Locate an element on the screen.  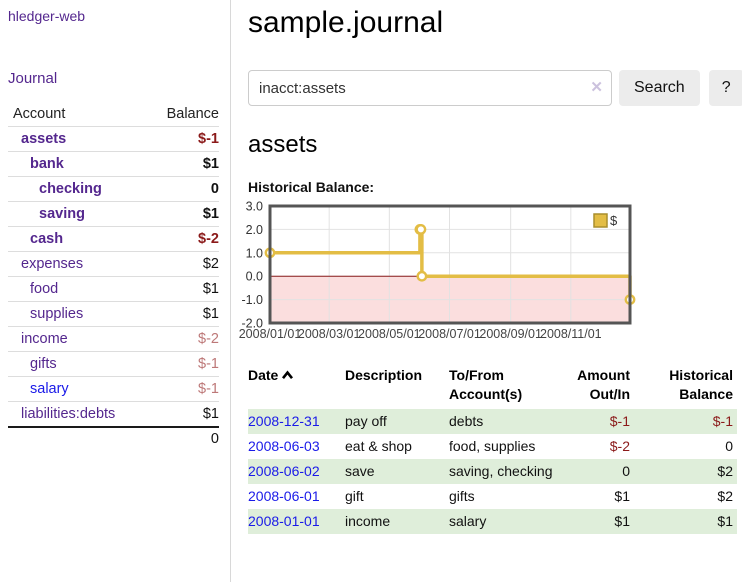
transaction-accounts: gifts is located at coordinates (462, 496).